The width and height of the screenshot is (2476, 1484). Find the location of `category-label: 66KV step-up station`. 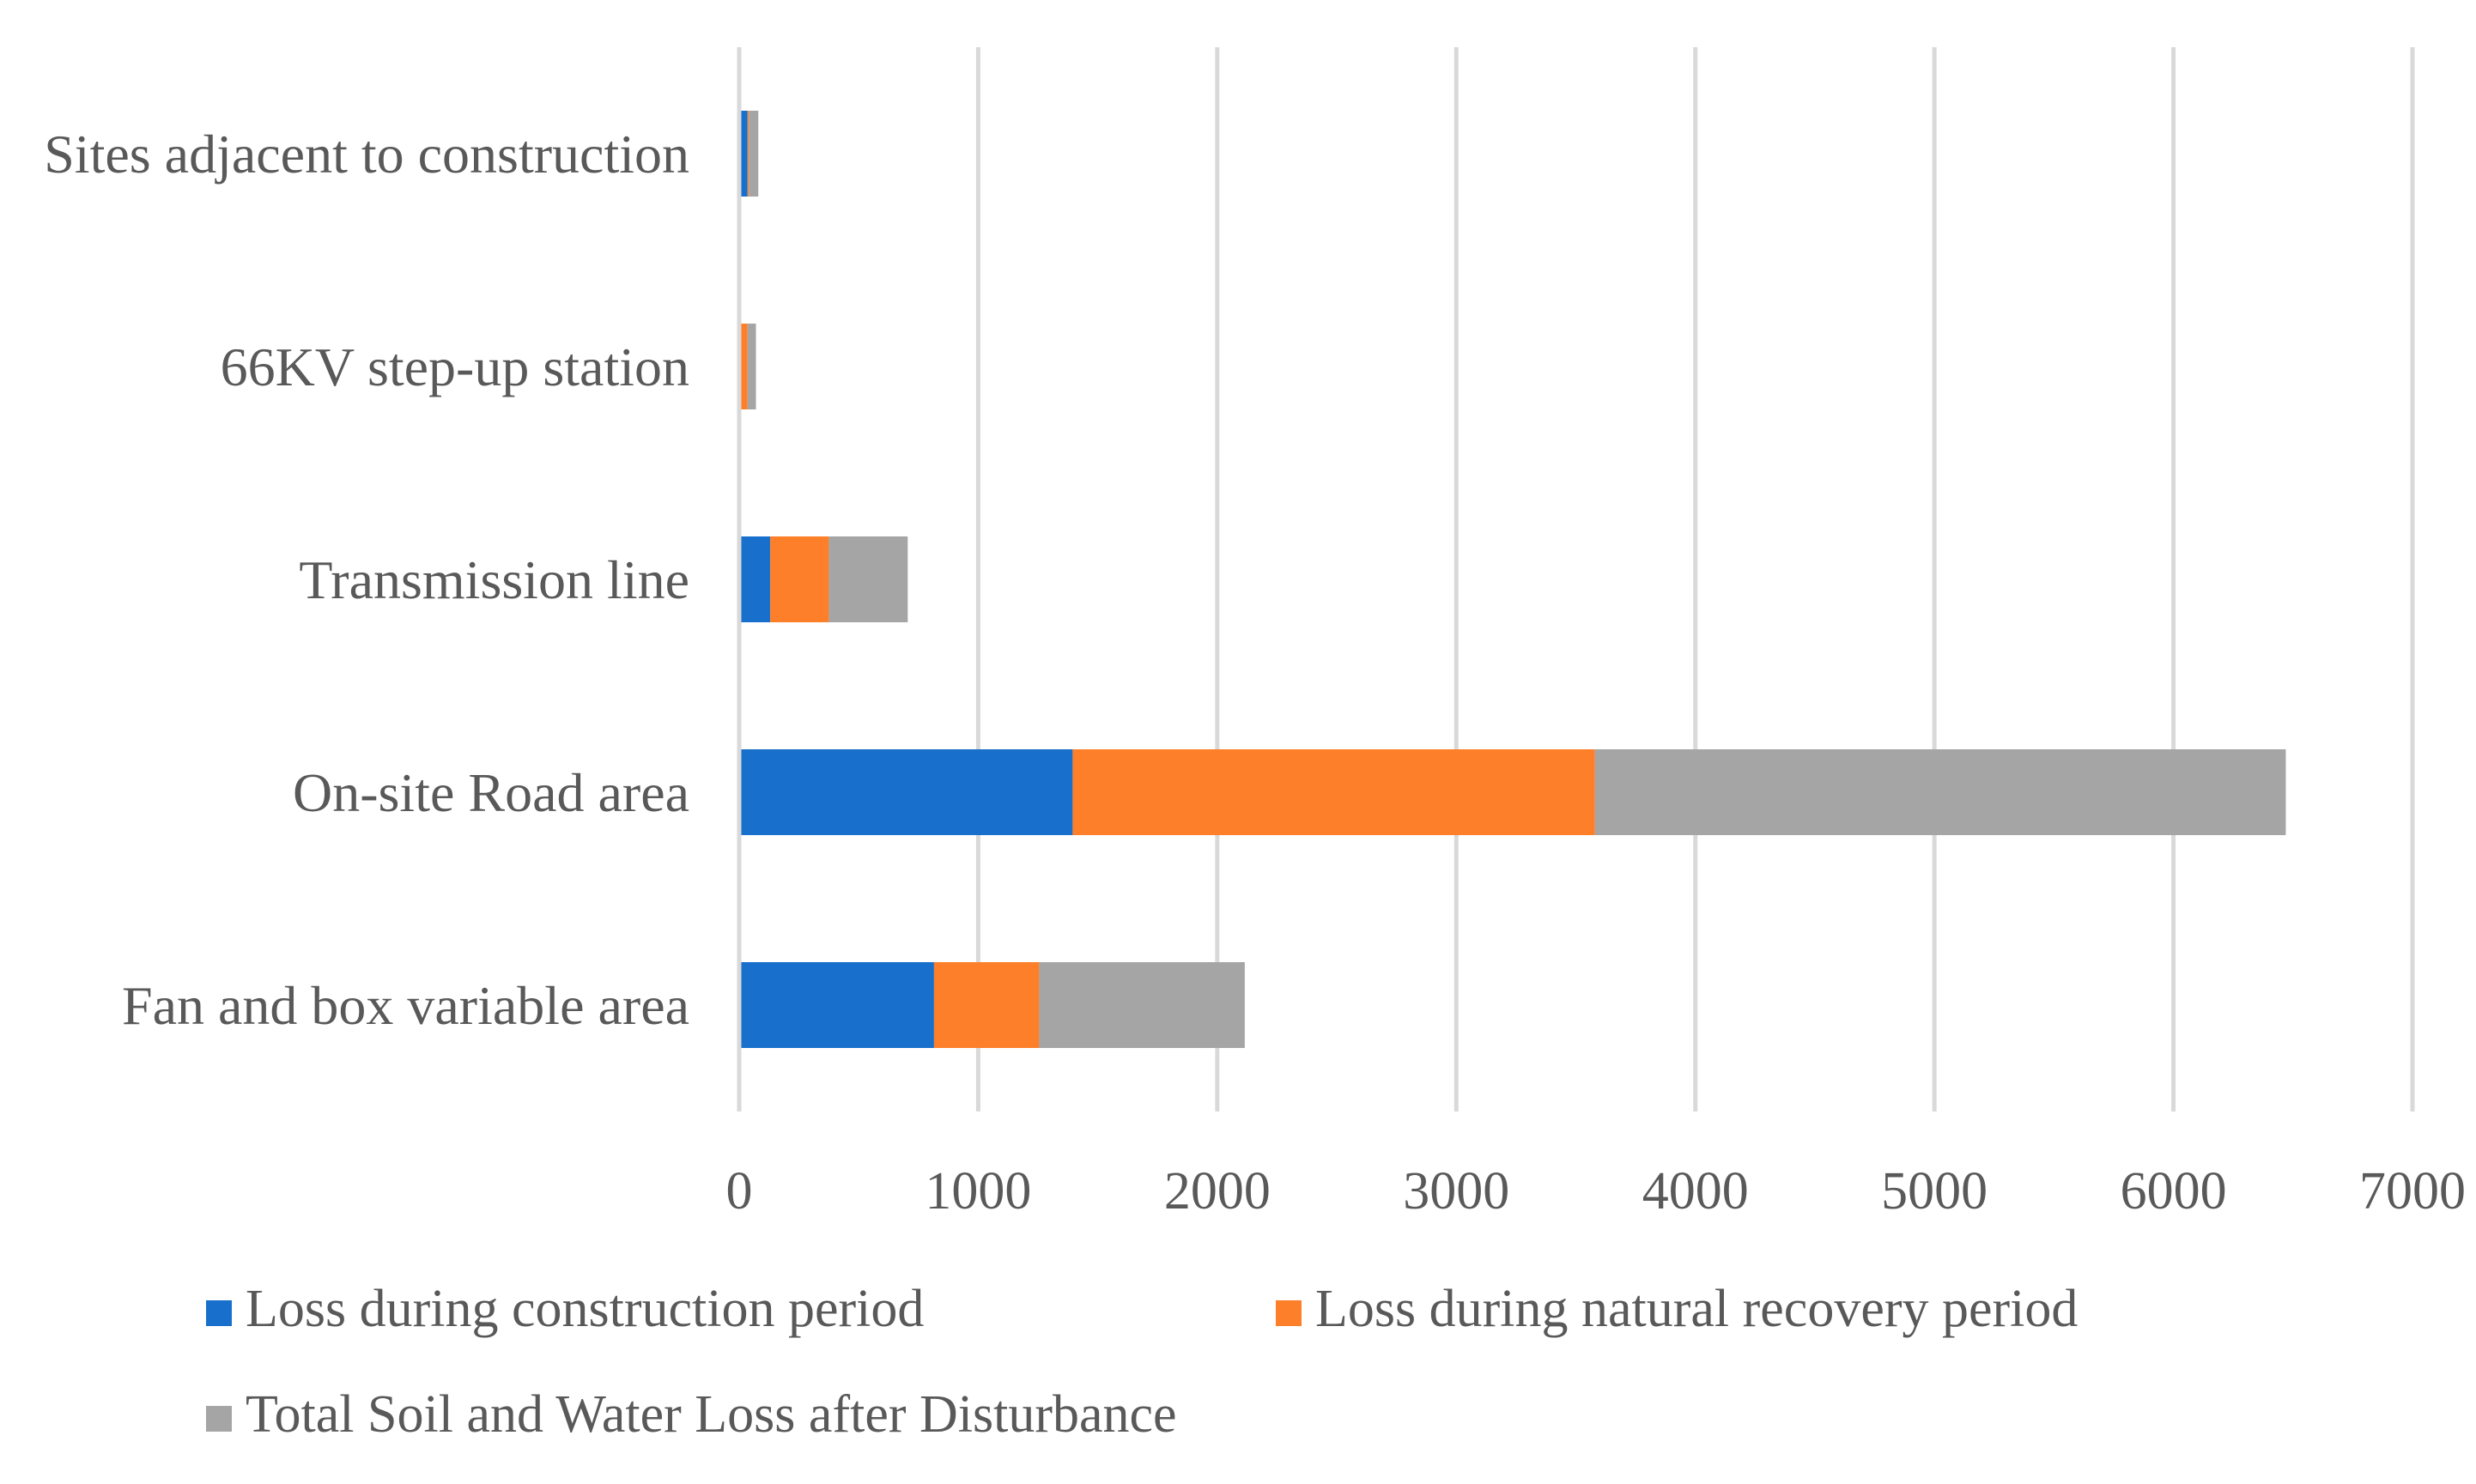

category-label: 66KV step-up station is located at coordinates (455, 366).